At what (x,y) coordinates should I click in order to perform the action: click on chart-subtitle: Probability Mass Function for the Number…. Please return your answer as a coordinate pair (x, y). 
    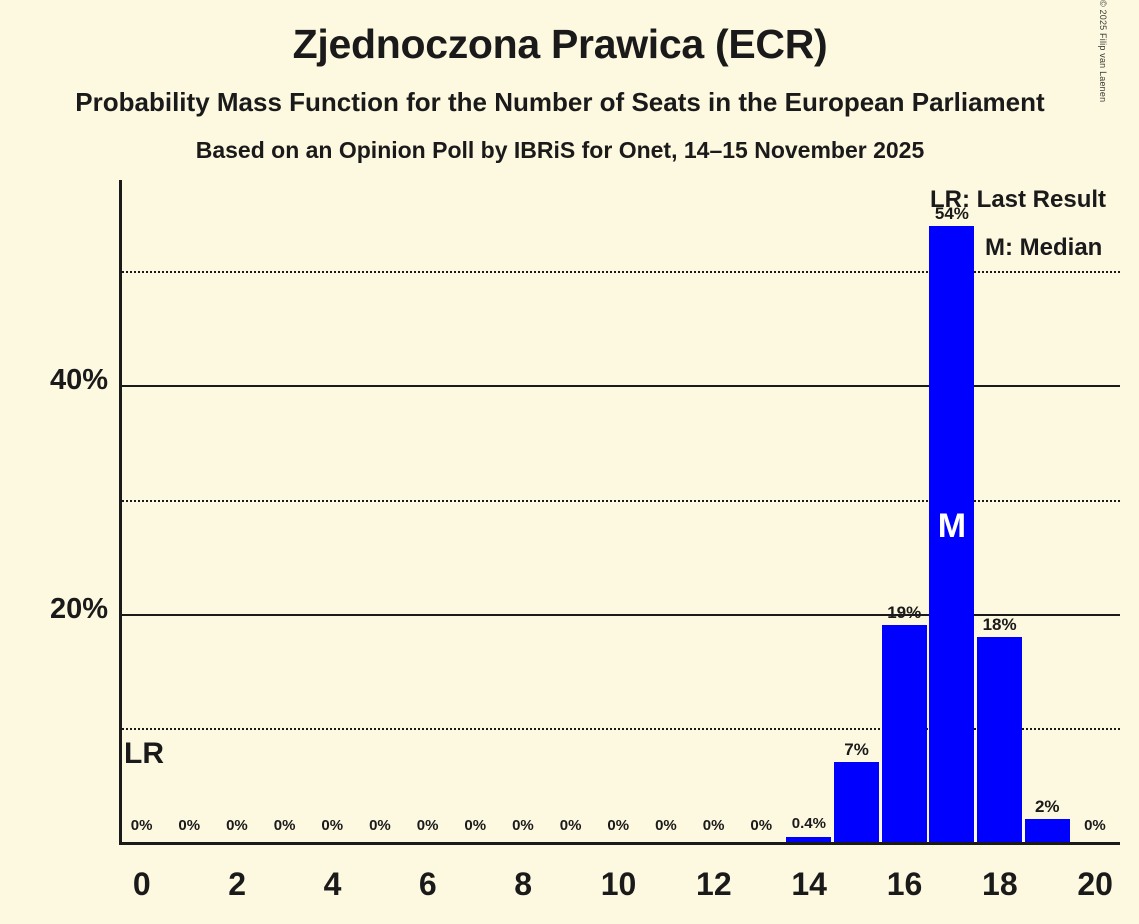
    Looking at the image, I should click on (560, 102).